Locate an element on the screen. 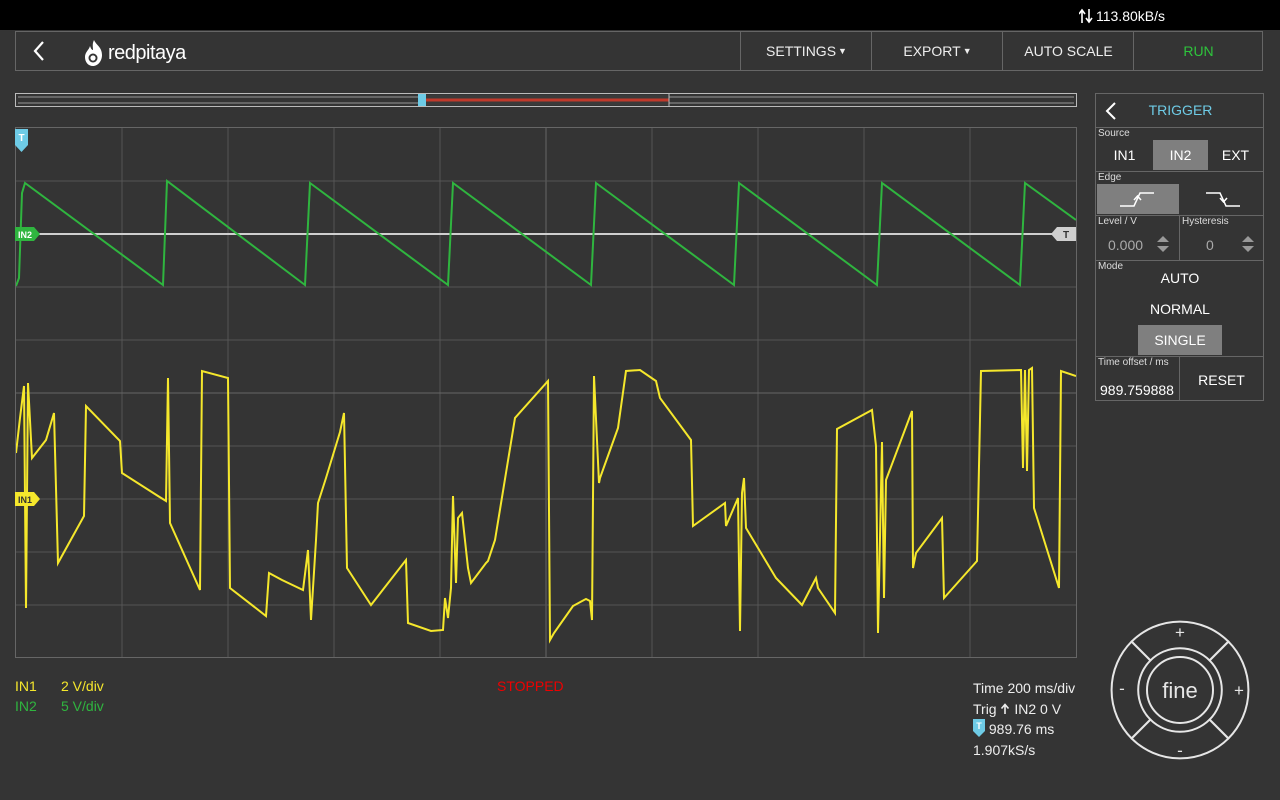 This screenshot has height=800, width=1280. hysteresis-stepper is located at coordinates (1248, 246).